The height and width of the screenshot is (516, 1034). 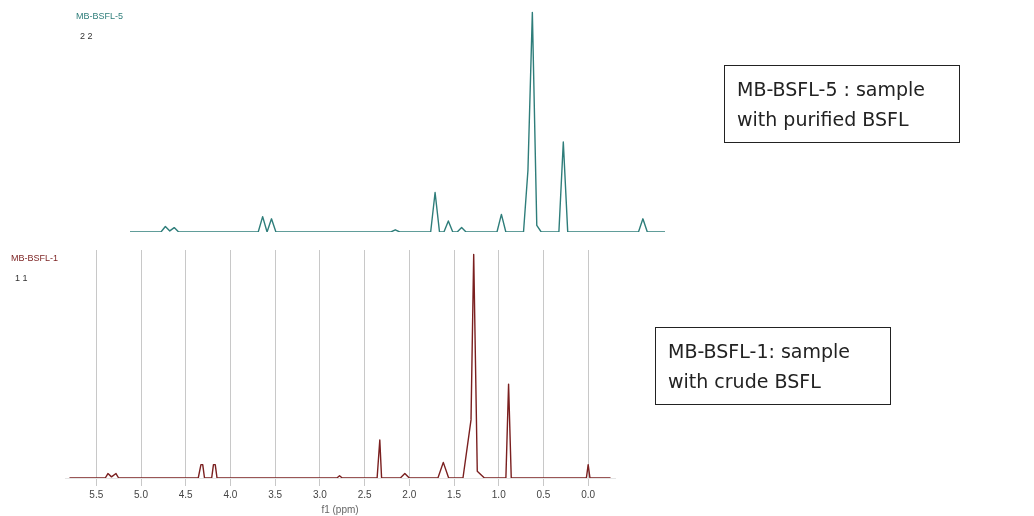 What do you see at coordinates (100, 15) in the screenshot?
I see `text: MB-BSFL-5` at bounding box center [100, 15].